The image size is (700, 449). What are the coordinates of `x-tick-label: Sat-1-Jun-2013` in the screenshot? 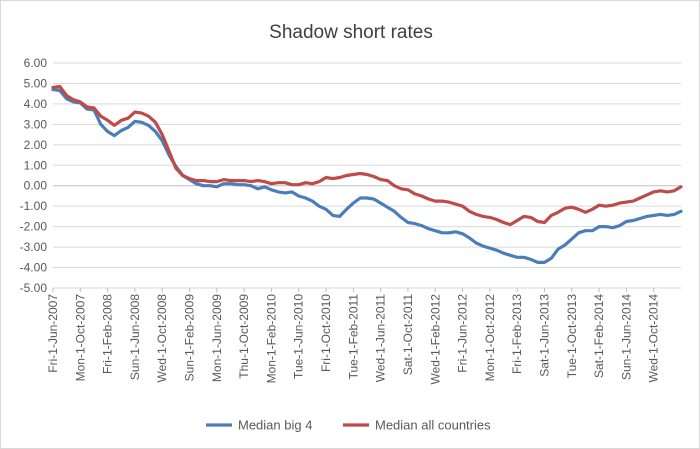 It's located at (544, 335).